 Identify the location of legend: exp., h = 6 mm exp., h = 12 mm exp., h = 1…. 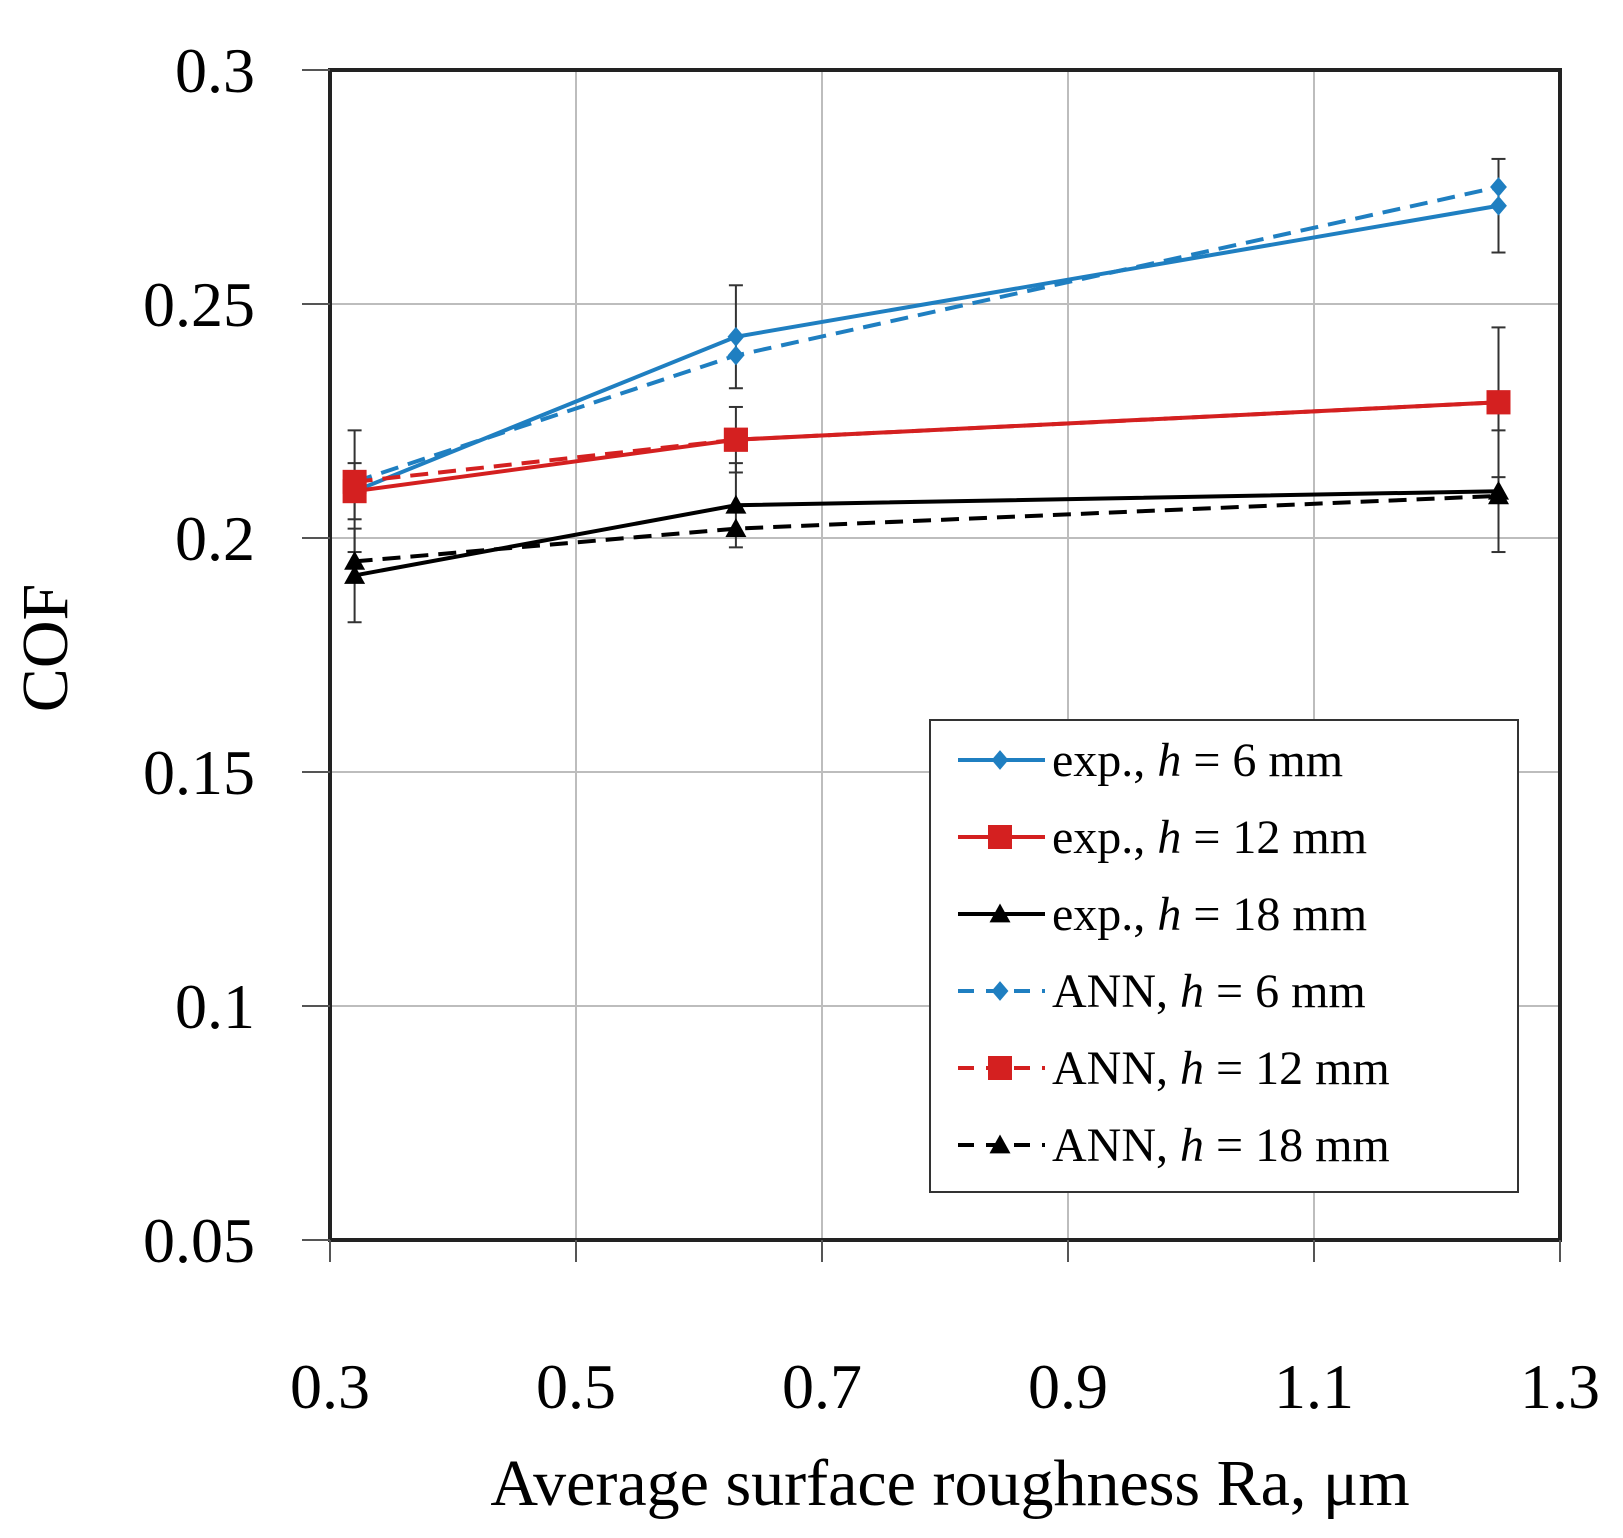
(1224, 956).